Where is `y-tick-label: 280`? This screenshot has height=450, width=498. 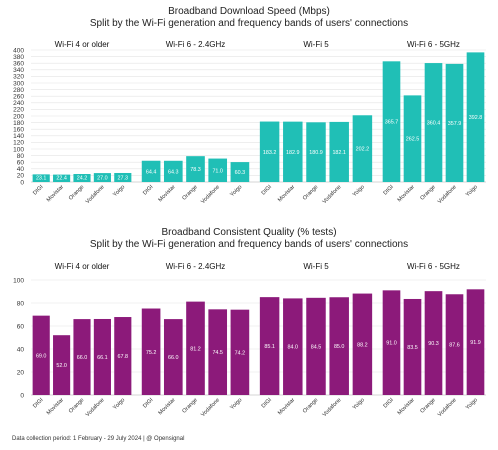
y-tick-label: 280 is located at coordinates (18, 90).